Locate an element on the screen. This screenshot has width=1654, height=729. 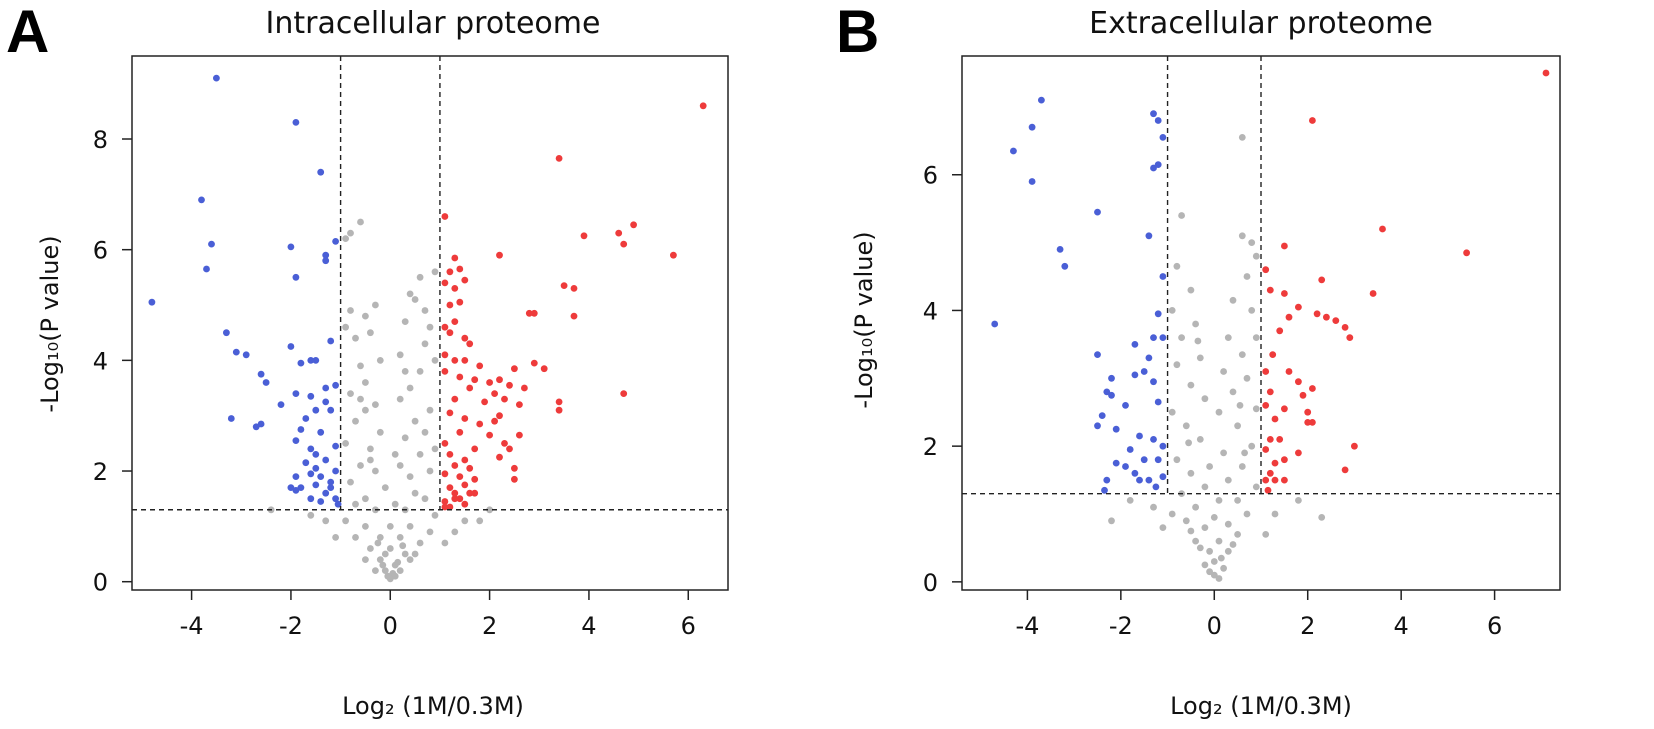
chart-title: Intracellular proteome is located at coordinates (433, 23).